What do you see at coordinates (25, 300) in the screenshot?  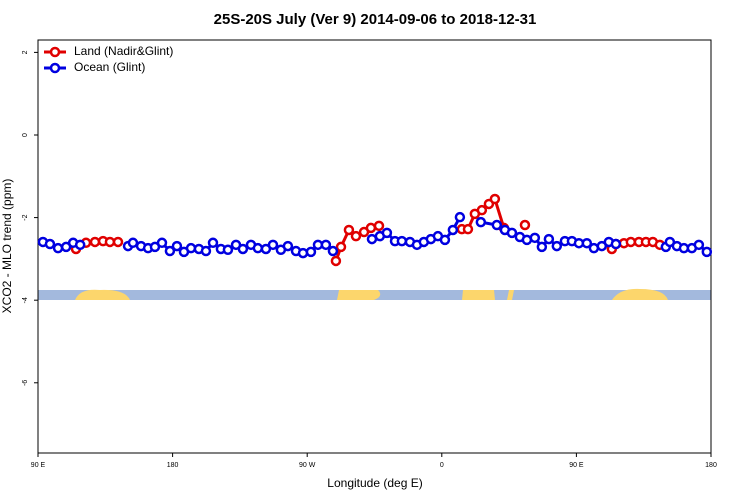 I see `y-tick-label: -4` at bounding box center [25, 300].